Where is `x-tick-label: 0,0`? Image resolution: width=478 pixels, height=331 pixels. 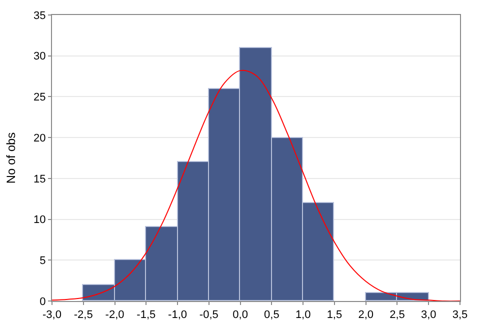 x-tick-label: 0,0 is located at coordinates (240, 315).